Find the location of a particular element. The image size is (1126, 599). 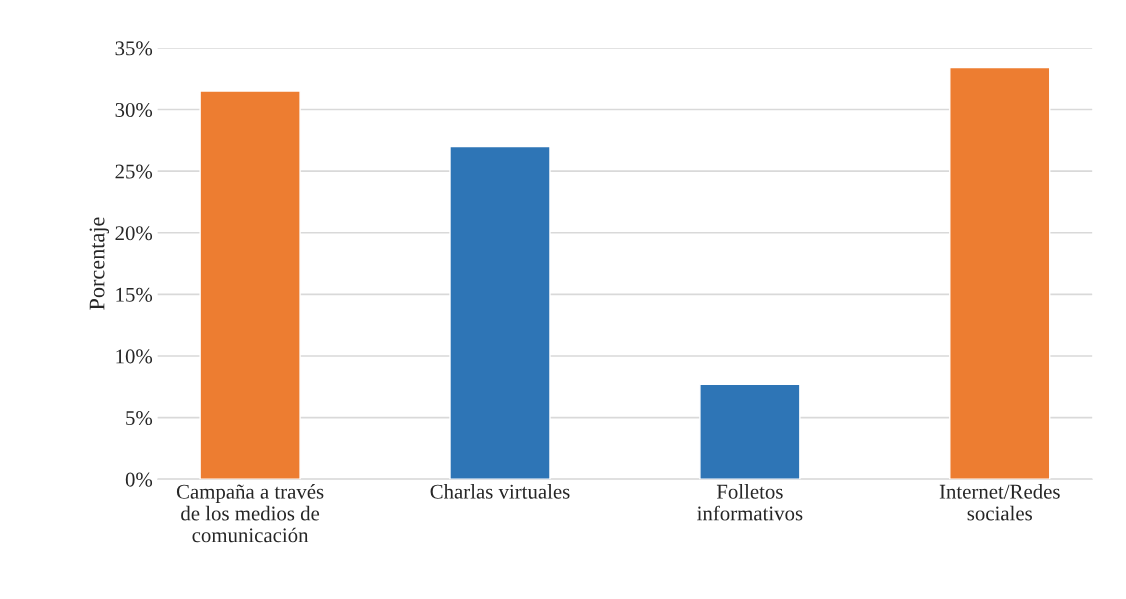

y-axis-title: Porcentaje is located at coordinates (99, 263).